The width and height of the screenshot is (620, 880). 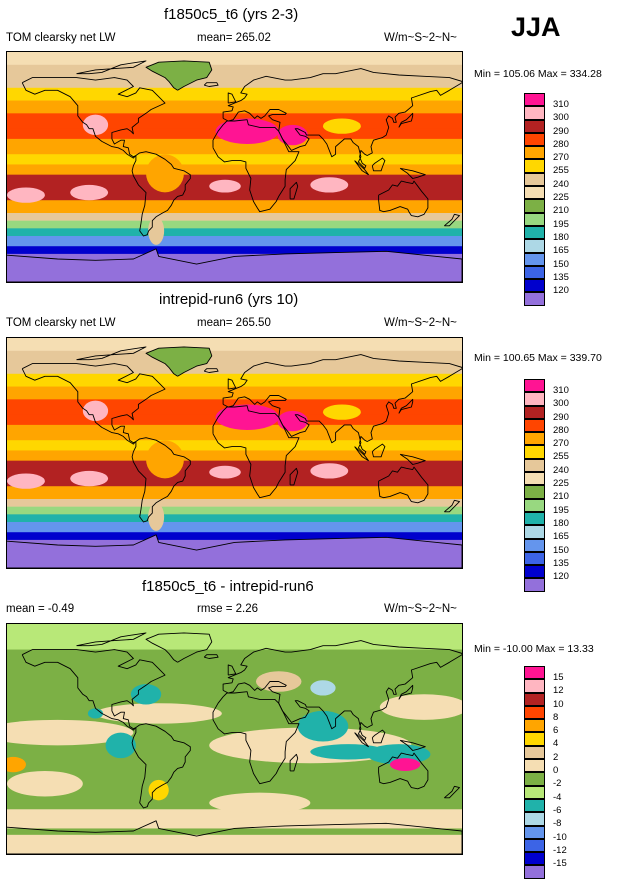 I want to click on panel-1-mean: mean= 265.02, so click(x=234, y=38).